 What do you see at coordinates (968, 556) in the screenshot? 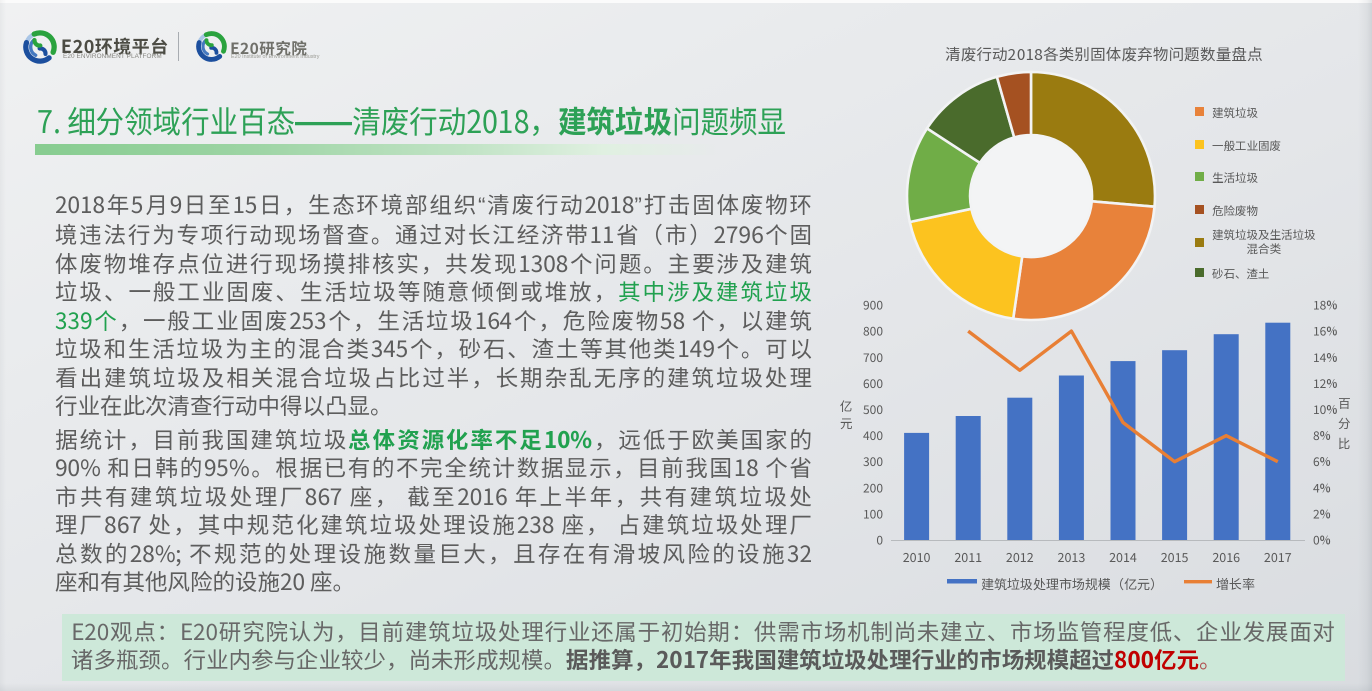
I see `svg-text: 2011` at bounding box center [968, 556].